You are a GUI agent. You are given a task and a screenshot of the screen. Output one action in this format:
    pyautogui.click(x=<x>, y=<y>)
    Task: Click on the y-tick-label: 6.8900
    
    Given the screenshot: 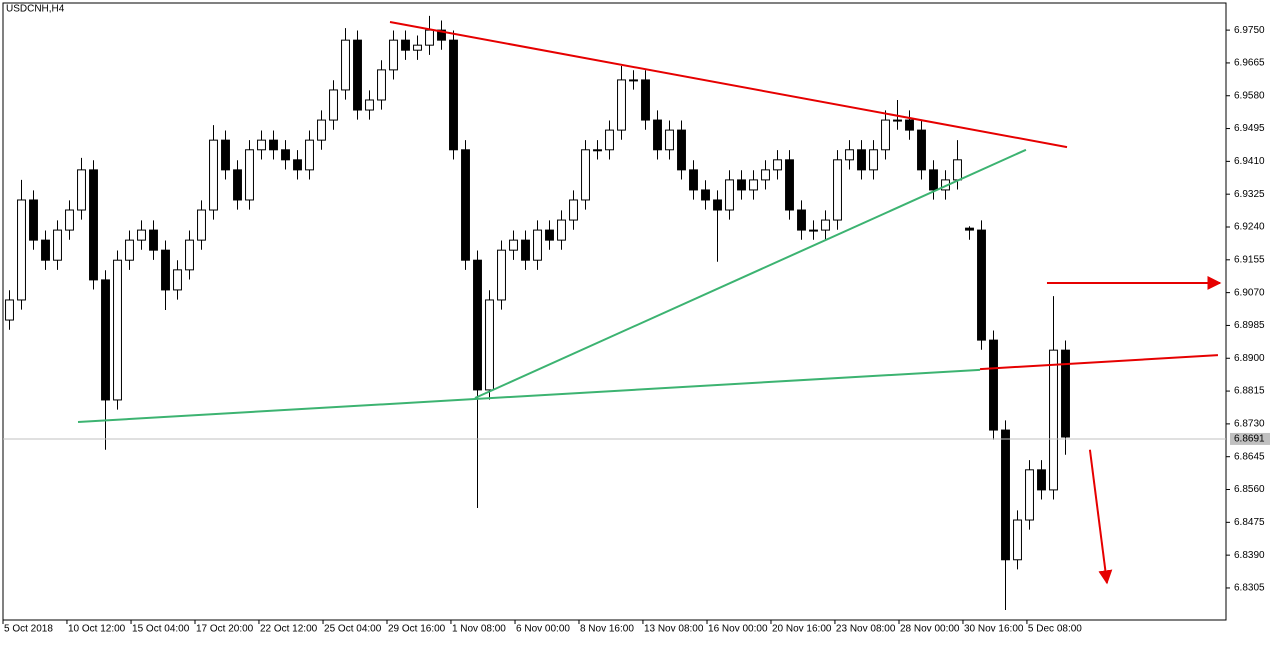 What is the action you would take?
    pyautogui.click(x=1249, y=358)
    